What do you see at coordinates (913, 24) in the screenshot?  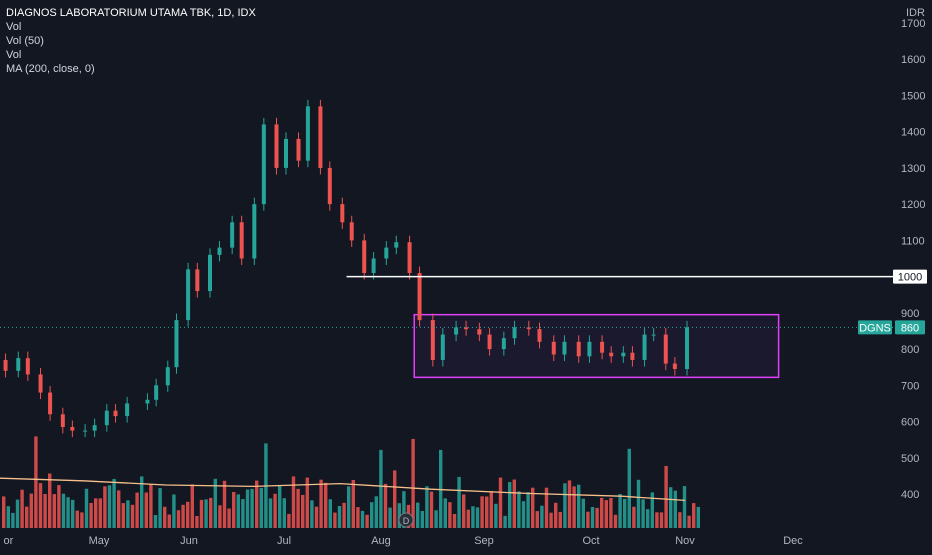 I see `y-tick-label: 1700` at bounding box center [913, 24].